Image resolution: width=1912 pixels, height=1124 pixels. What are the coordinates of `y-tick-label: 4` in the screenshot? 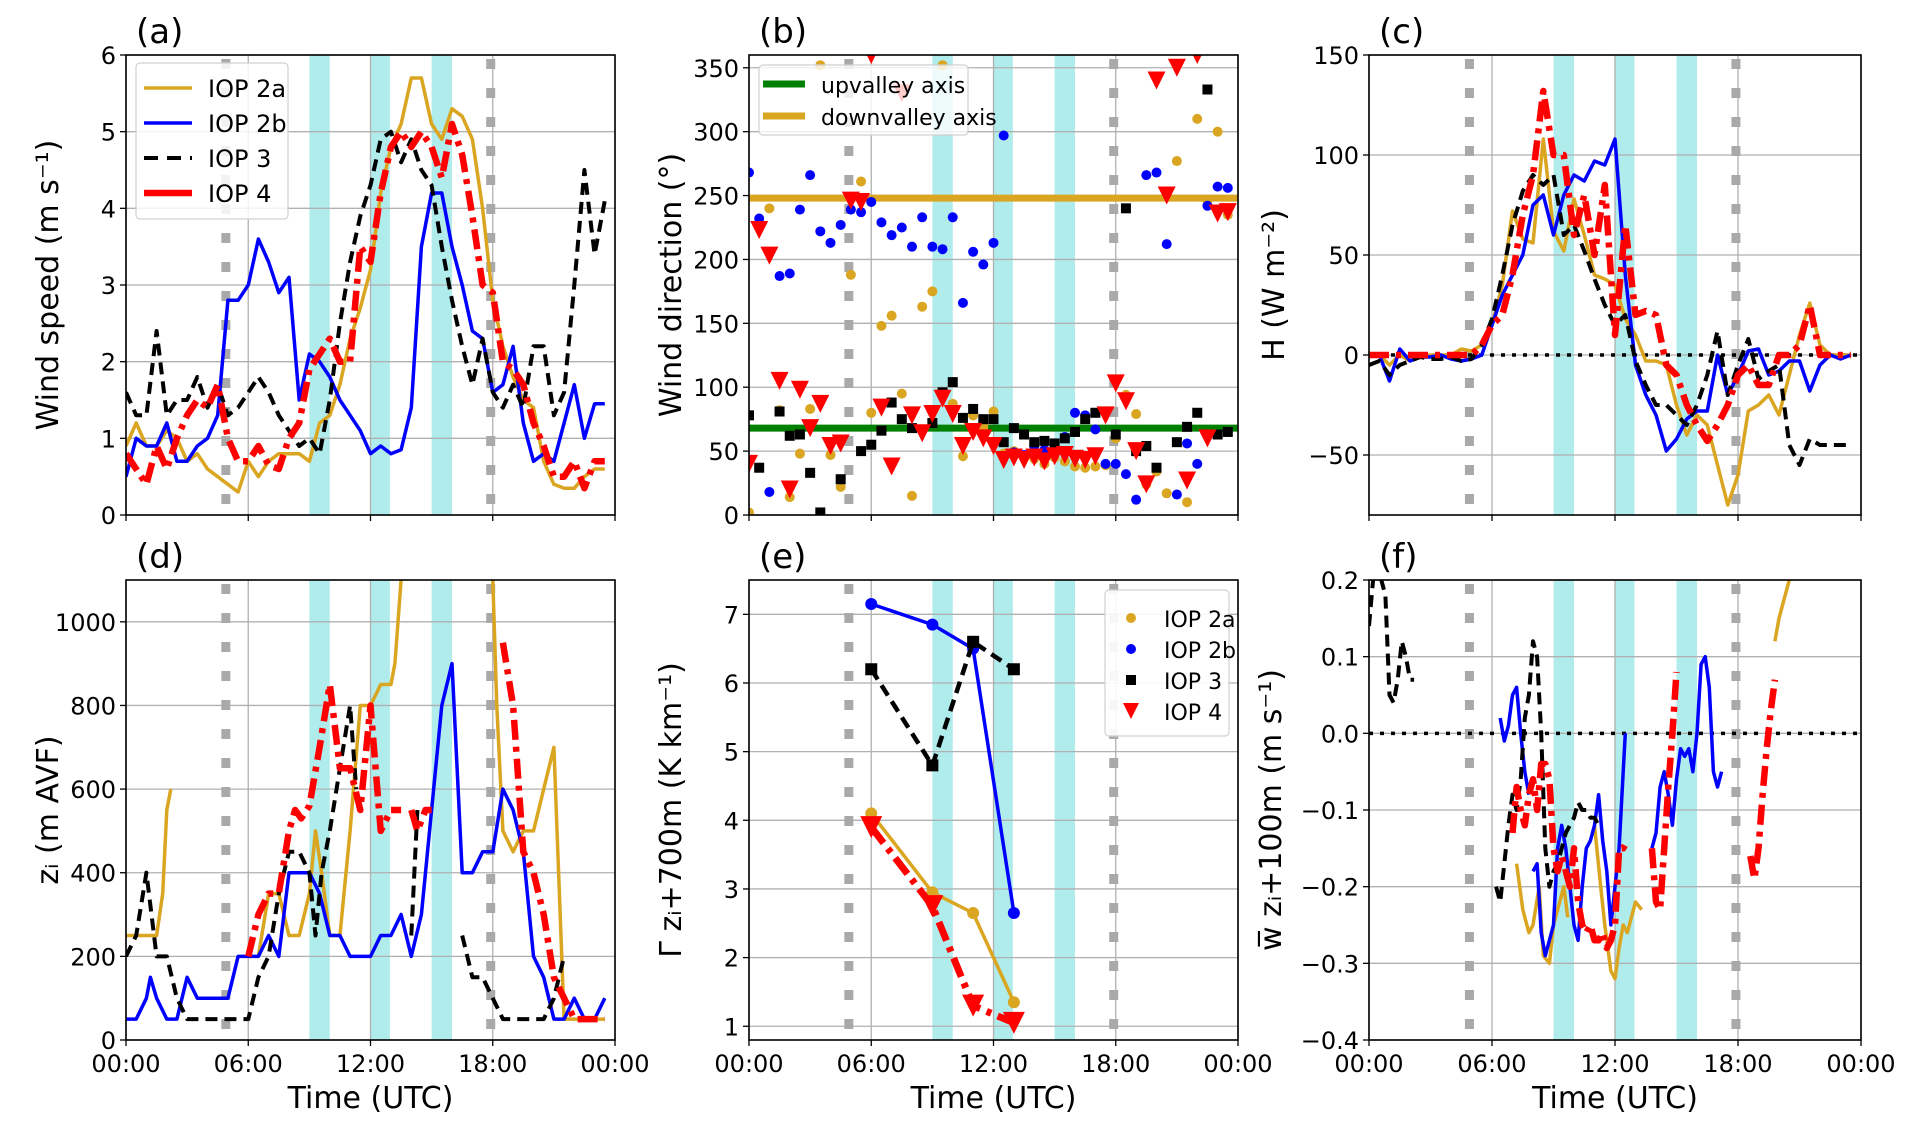 It's located at (108, 209).